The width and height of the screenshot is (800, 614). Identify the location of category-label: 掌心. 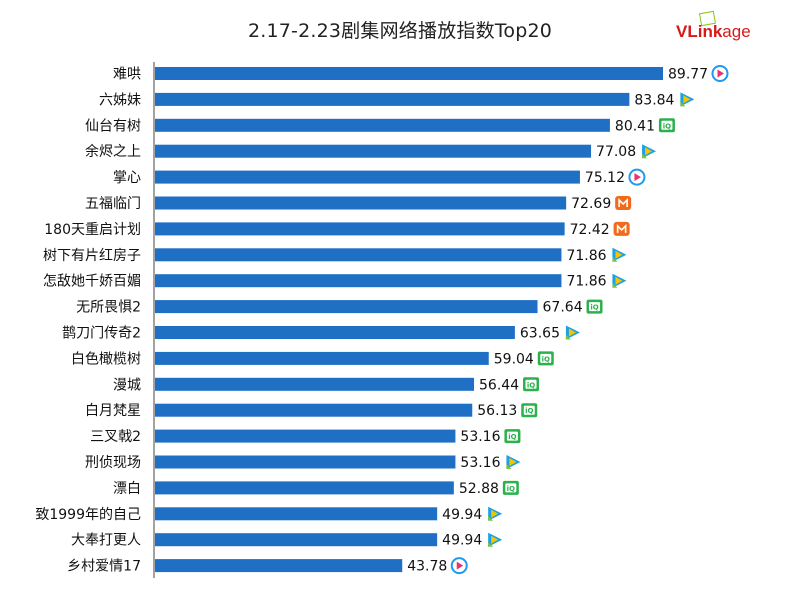
(127, 178).